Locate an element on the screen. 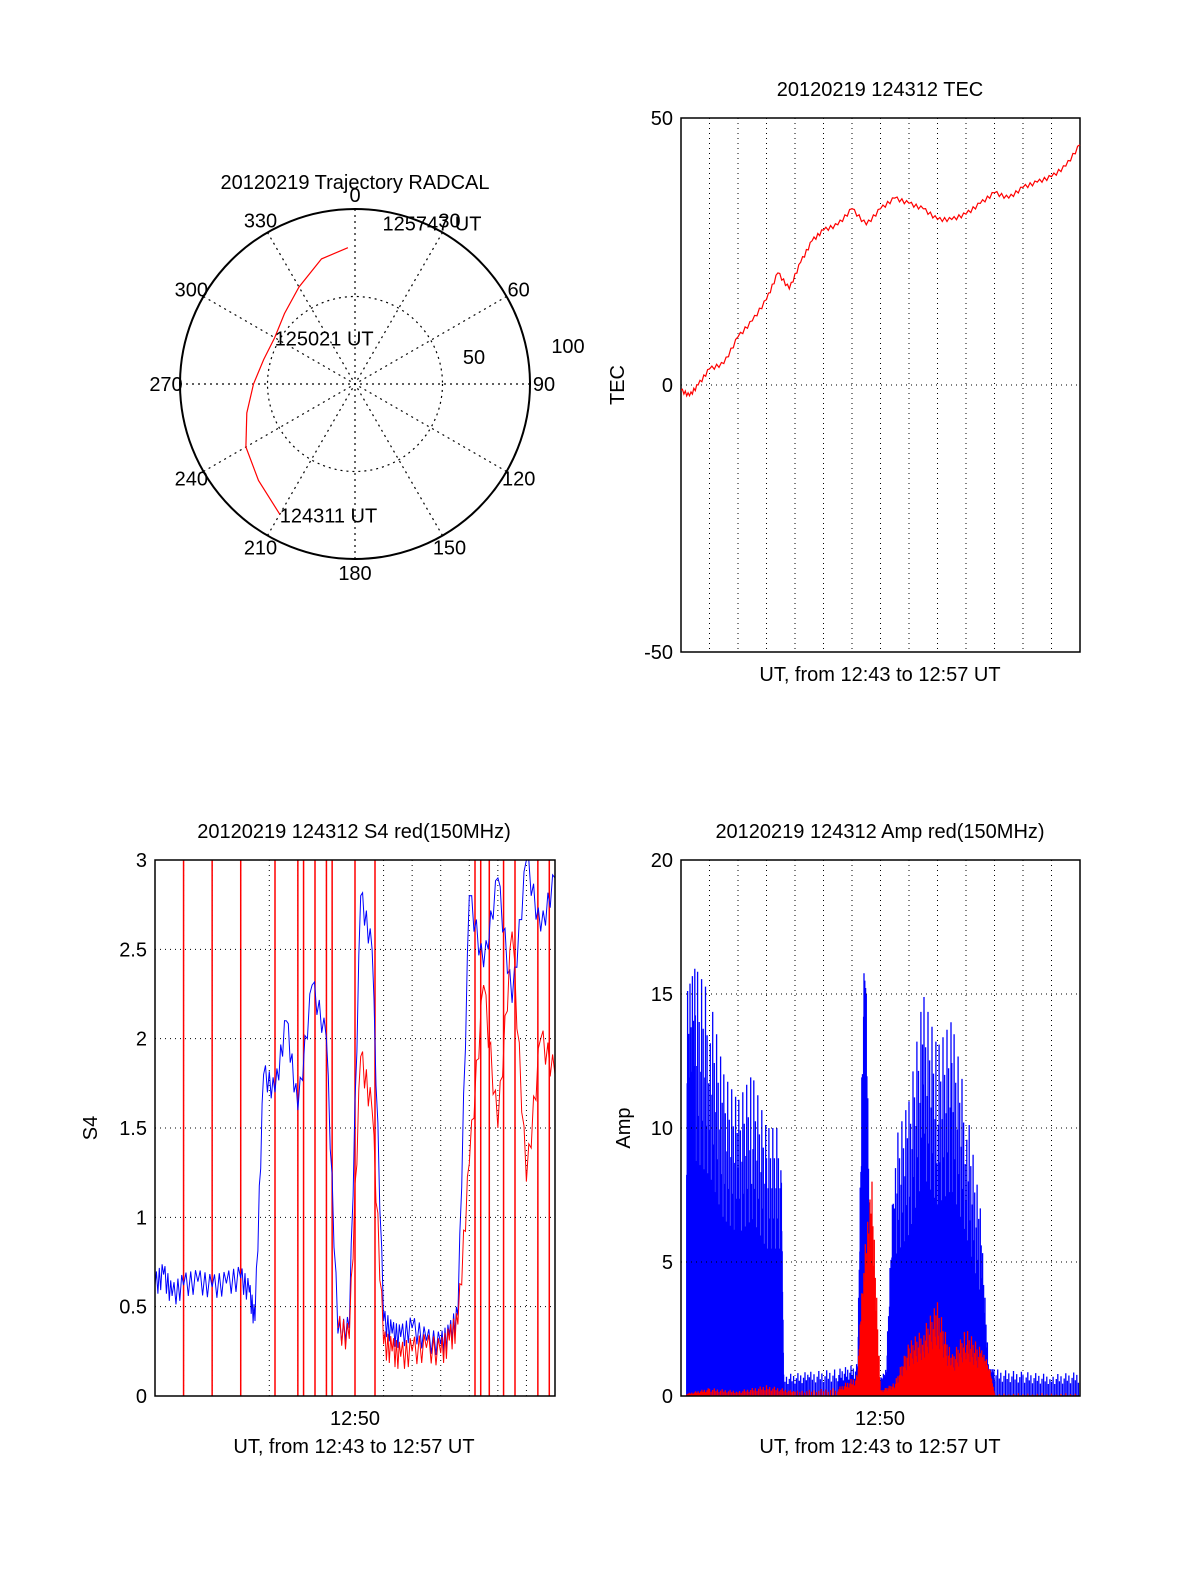 The width and height of the screenshot is (1200, 1575). s4-red-series is located at coordinates (446, 1150).